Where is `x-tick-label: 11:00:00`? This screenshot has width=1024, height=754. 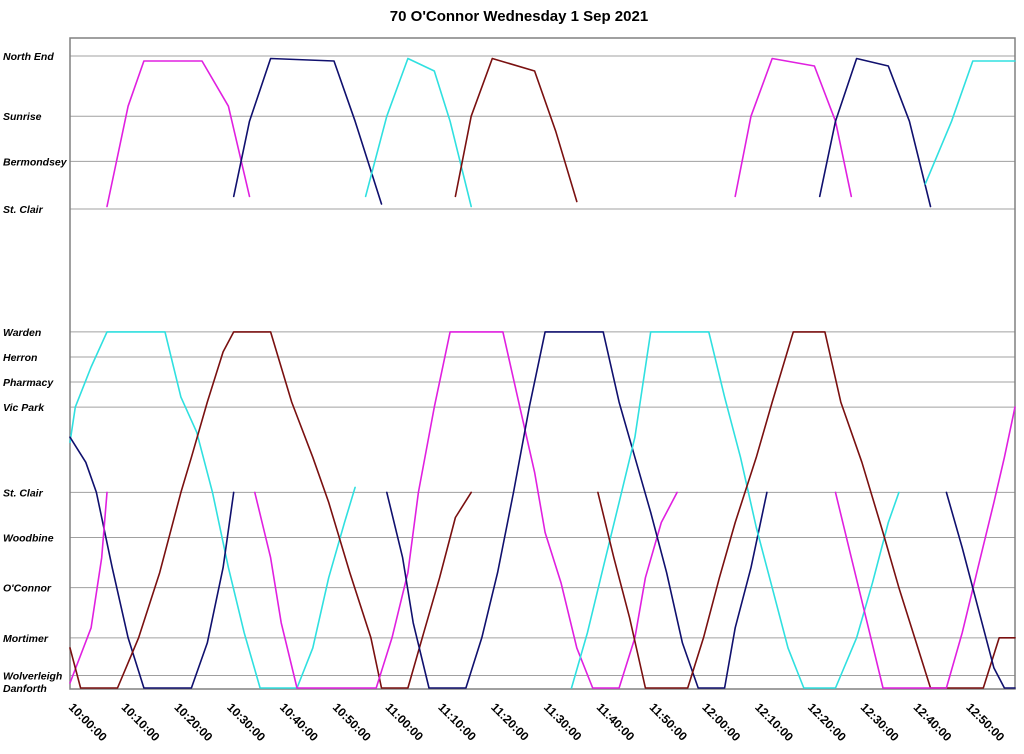 x-tick-label: 11:00:00 is located at coordinates (405, 722).